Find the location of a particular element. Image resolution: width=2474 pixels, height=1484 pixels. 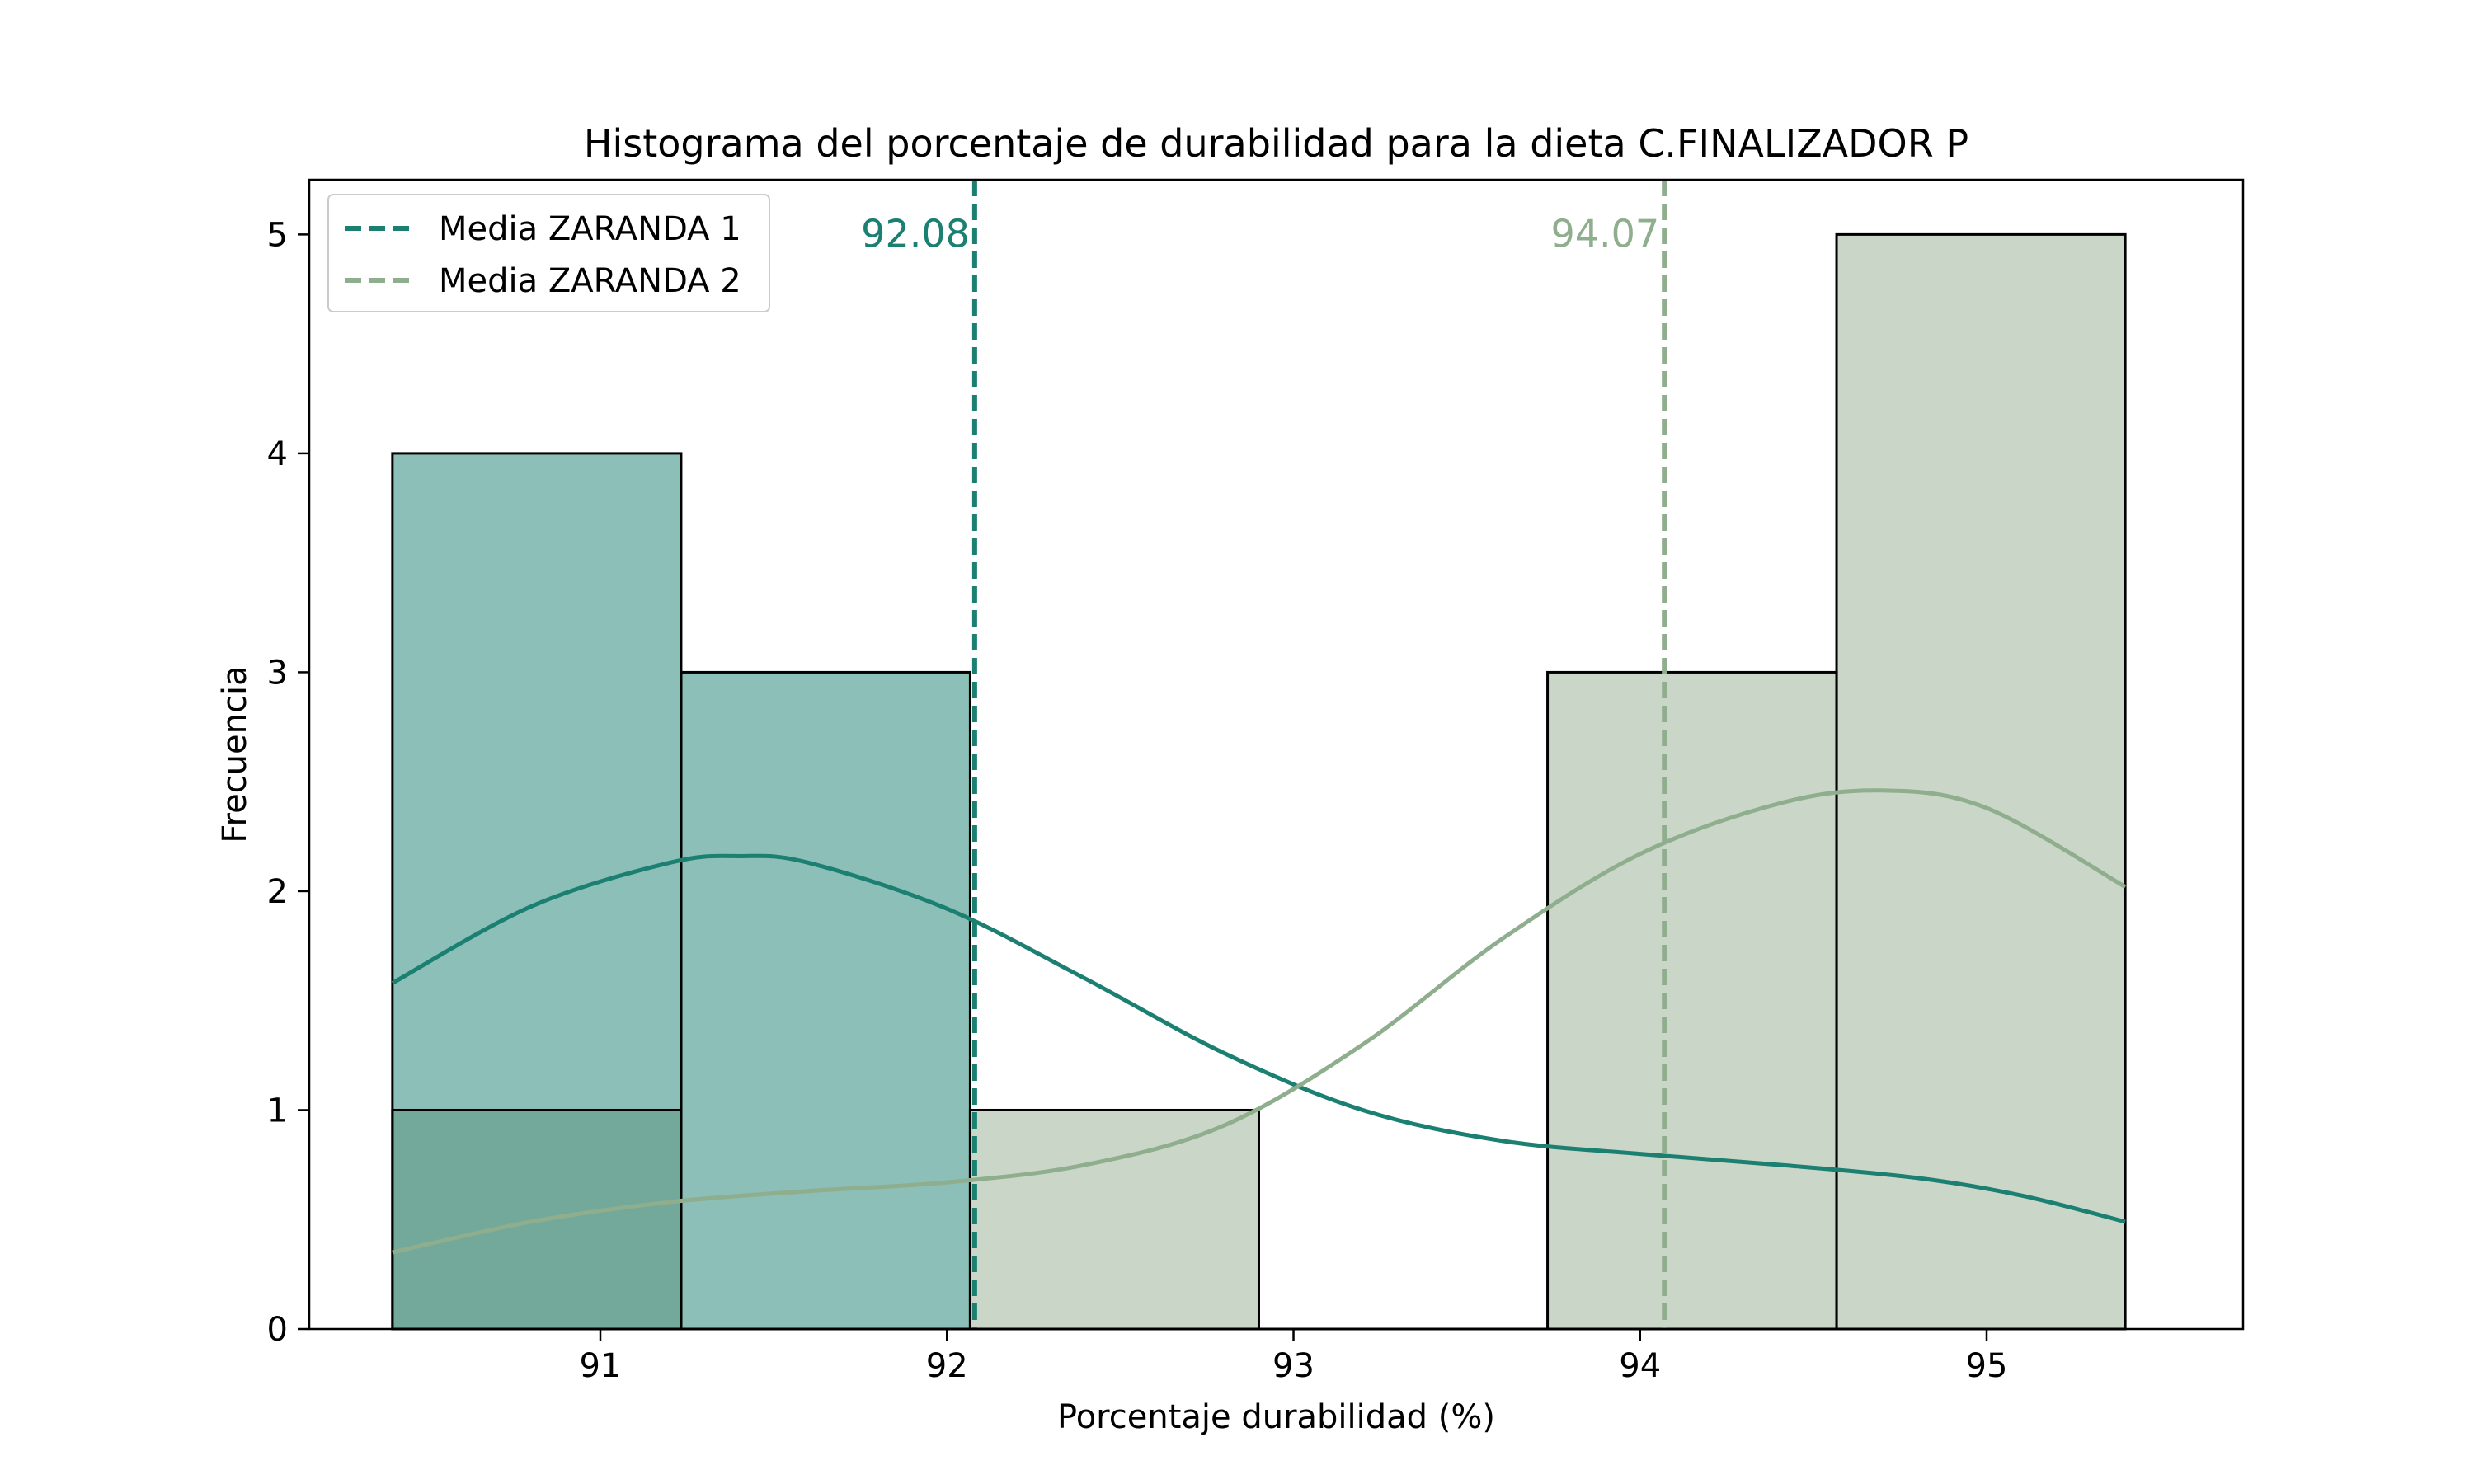

legend-box is located at coordinates (548, 253).